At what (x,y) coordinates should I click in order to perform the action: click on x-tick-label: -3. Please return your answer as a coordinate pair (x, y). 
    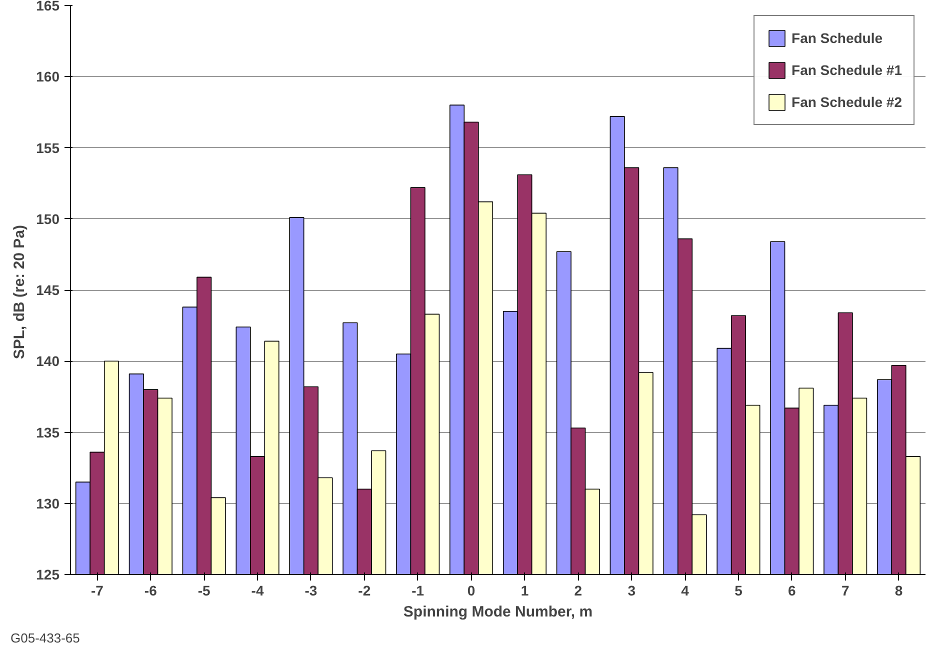
    Looking at the image, I should click on (311, 590).